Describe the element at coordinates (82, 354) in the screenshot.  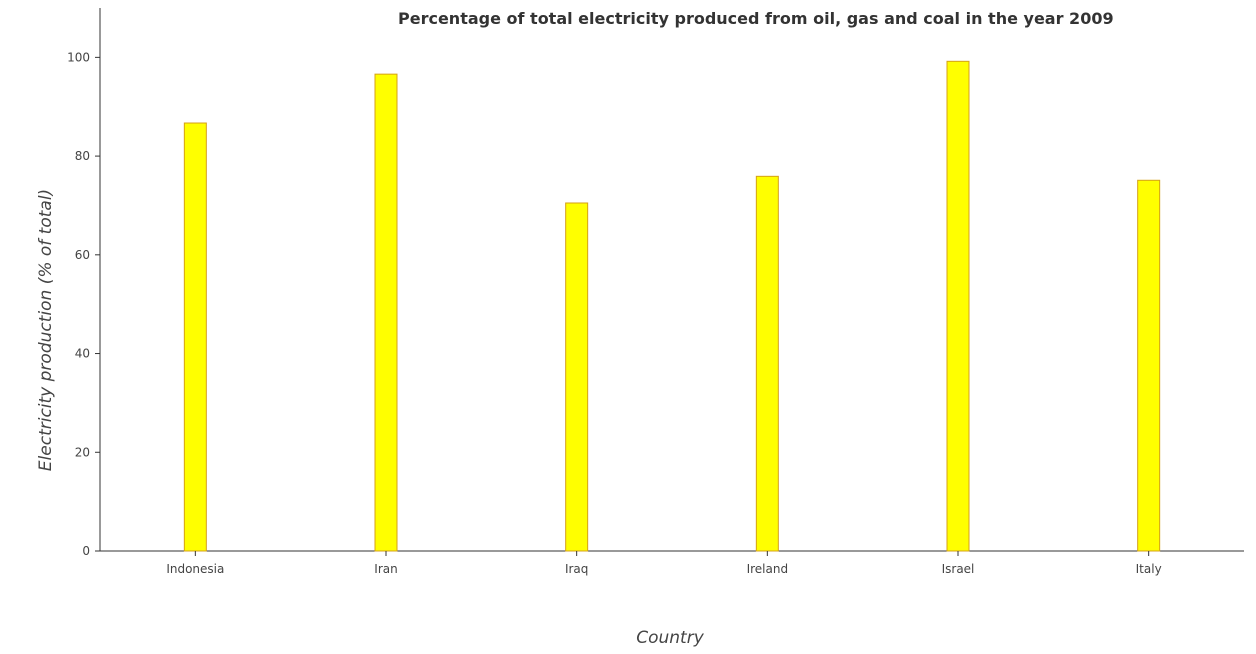
I see `y-tick-label: 40` at that location.